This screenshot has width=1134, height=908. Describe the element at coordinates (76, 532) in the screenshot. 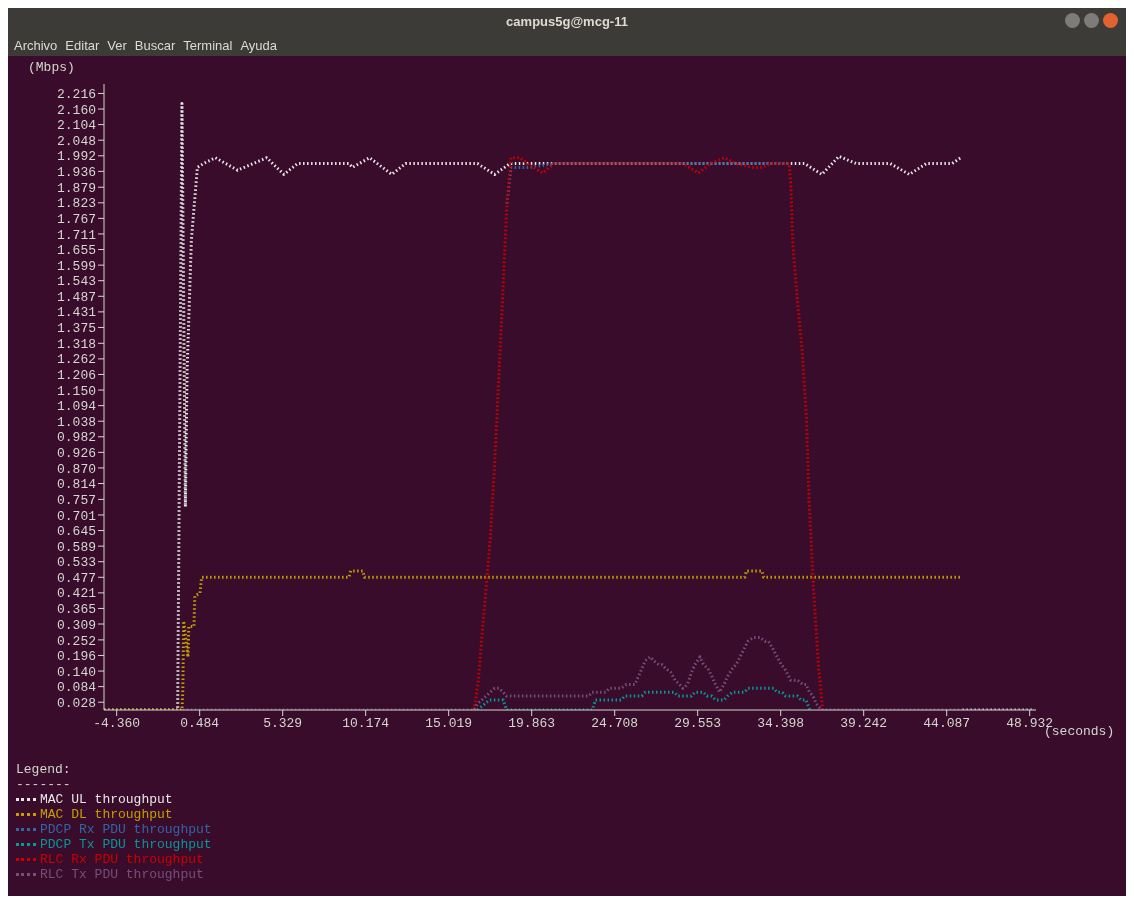

I see `y-tick-label: 0.645` at that location.